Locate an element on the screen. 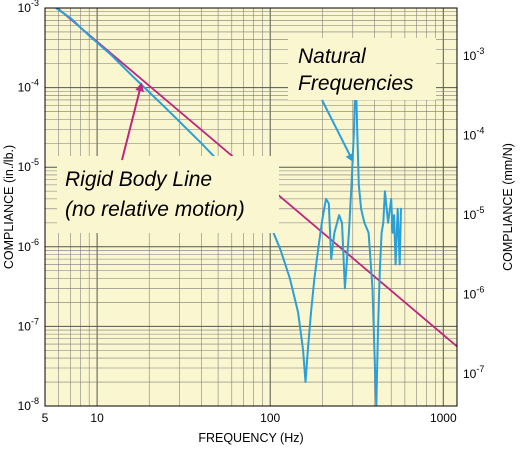 This screenshot has height=450, width=521. right-tick-label: 10⁻⁵ is located at coordinates (473, 213).